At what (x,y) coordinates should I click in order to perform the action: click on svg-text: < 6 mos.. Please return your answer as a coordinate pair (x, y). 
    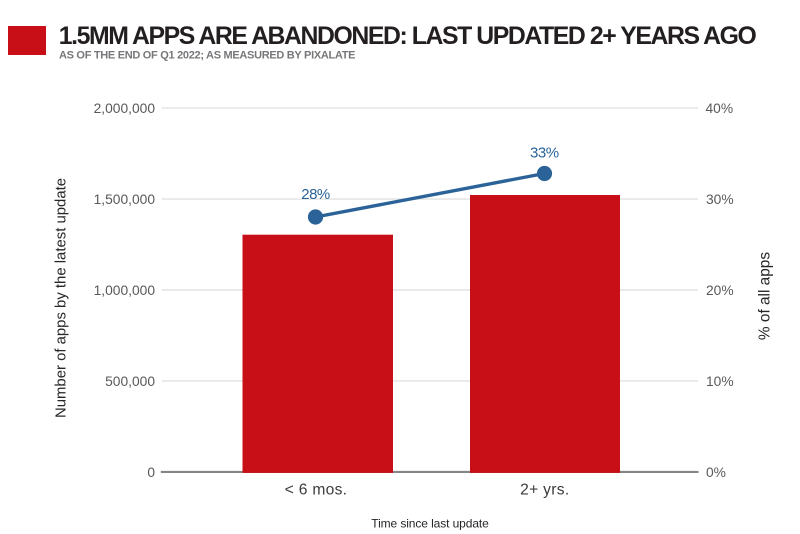
    Looking at the image, I should click on (316, 489).